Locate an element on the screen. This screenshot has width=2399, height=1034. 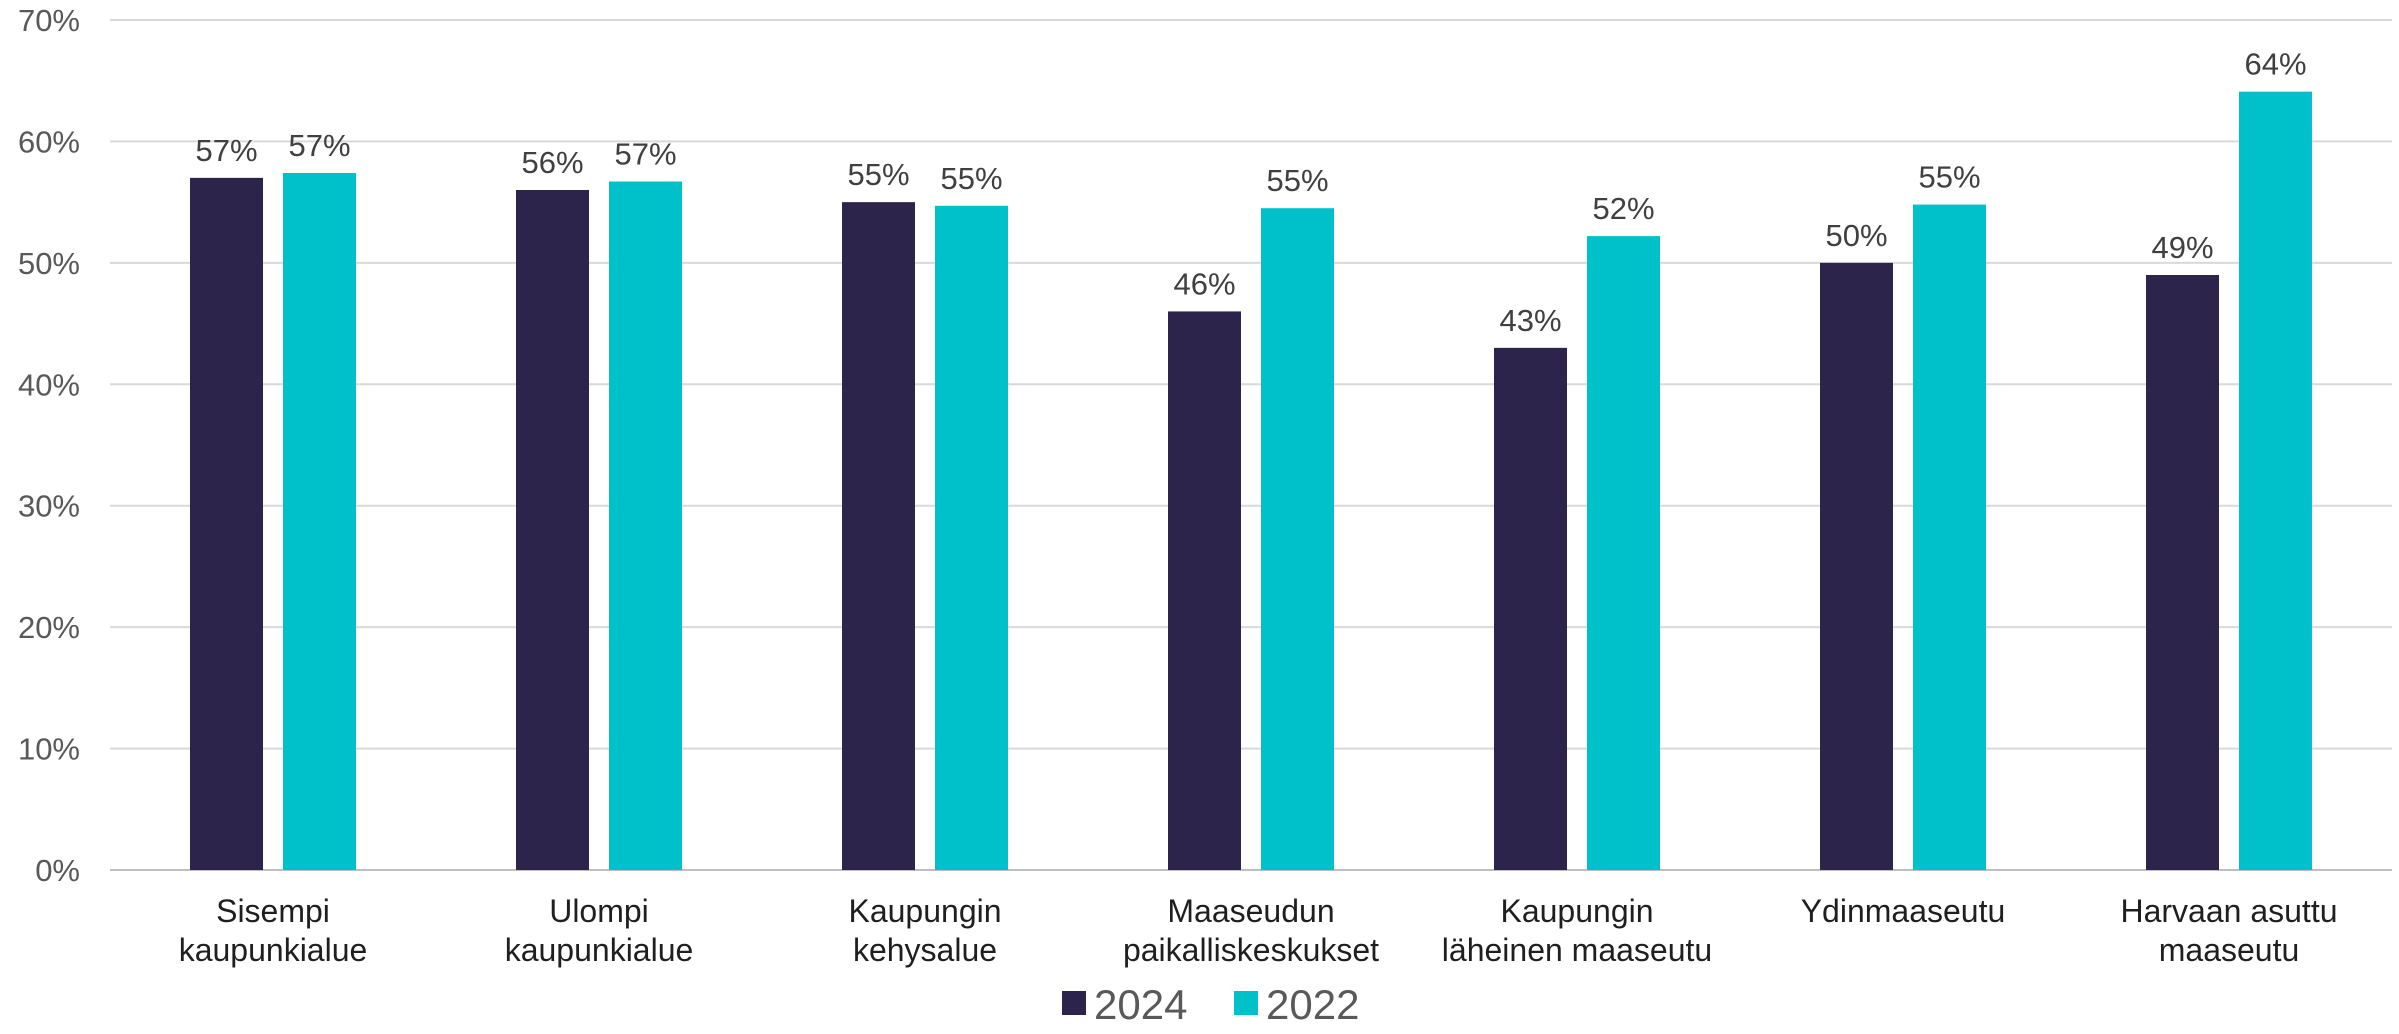
category-label: paikalliskeskukset is located at coordinates (1251, 950).